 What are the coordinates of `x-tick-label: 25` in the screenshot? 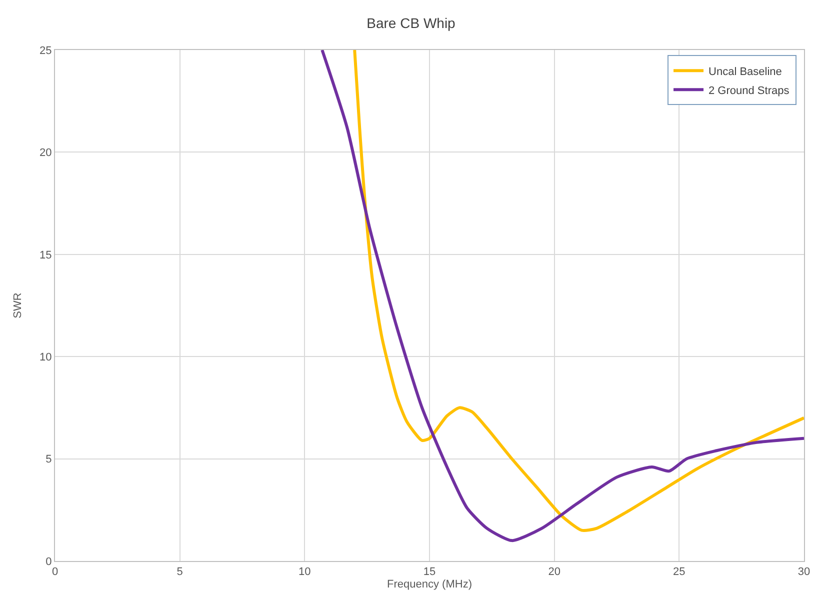 It's located at (679, 572).